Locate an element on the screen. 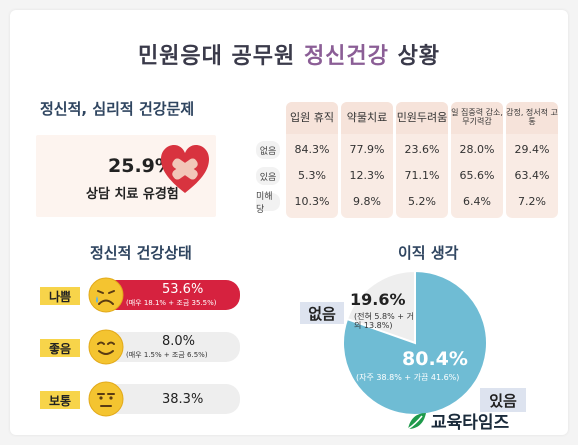  counseling-box: 25.9% 상담 치료 유경험 is located at coordinates (126, 176).